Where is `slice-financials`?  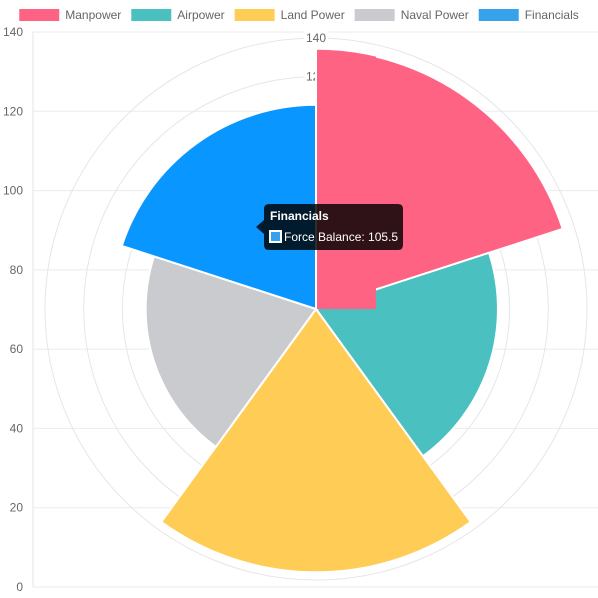 slice-financials is located at coordinates (218, 207).